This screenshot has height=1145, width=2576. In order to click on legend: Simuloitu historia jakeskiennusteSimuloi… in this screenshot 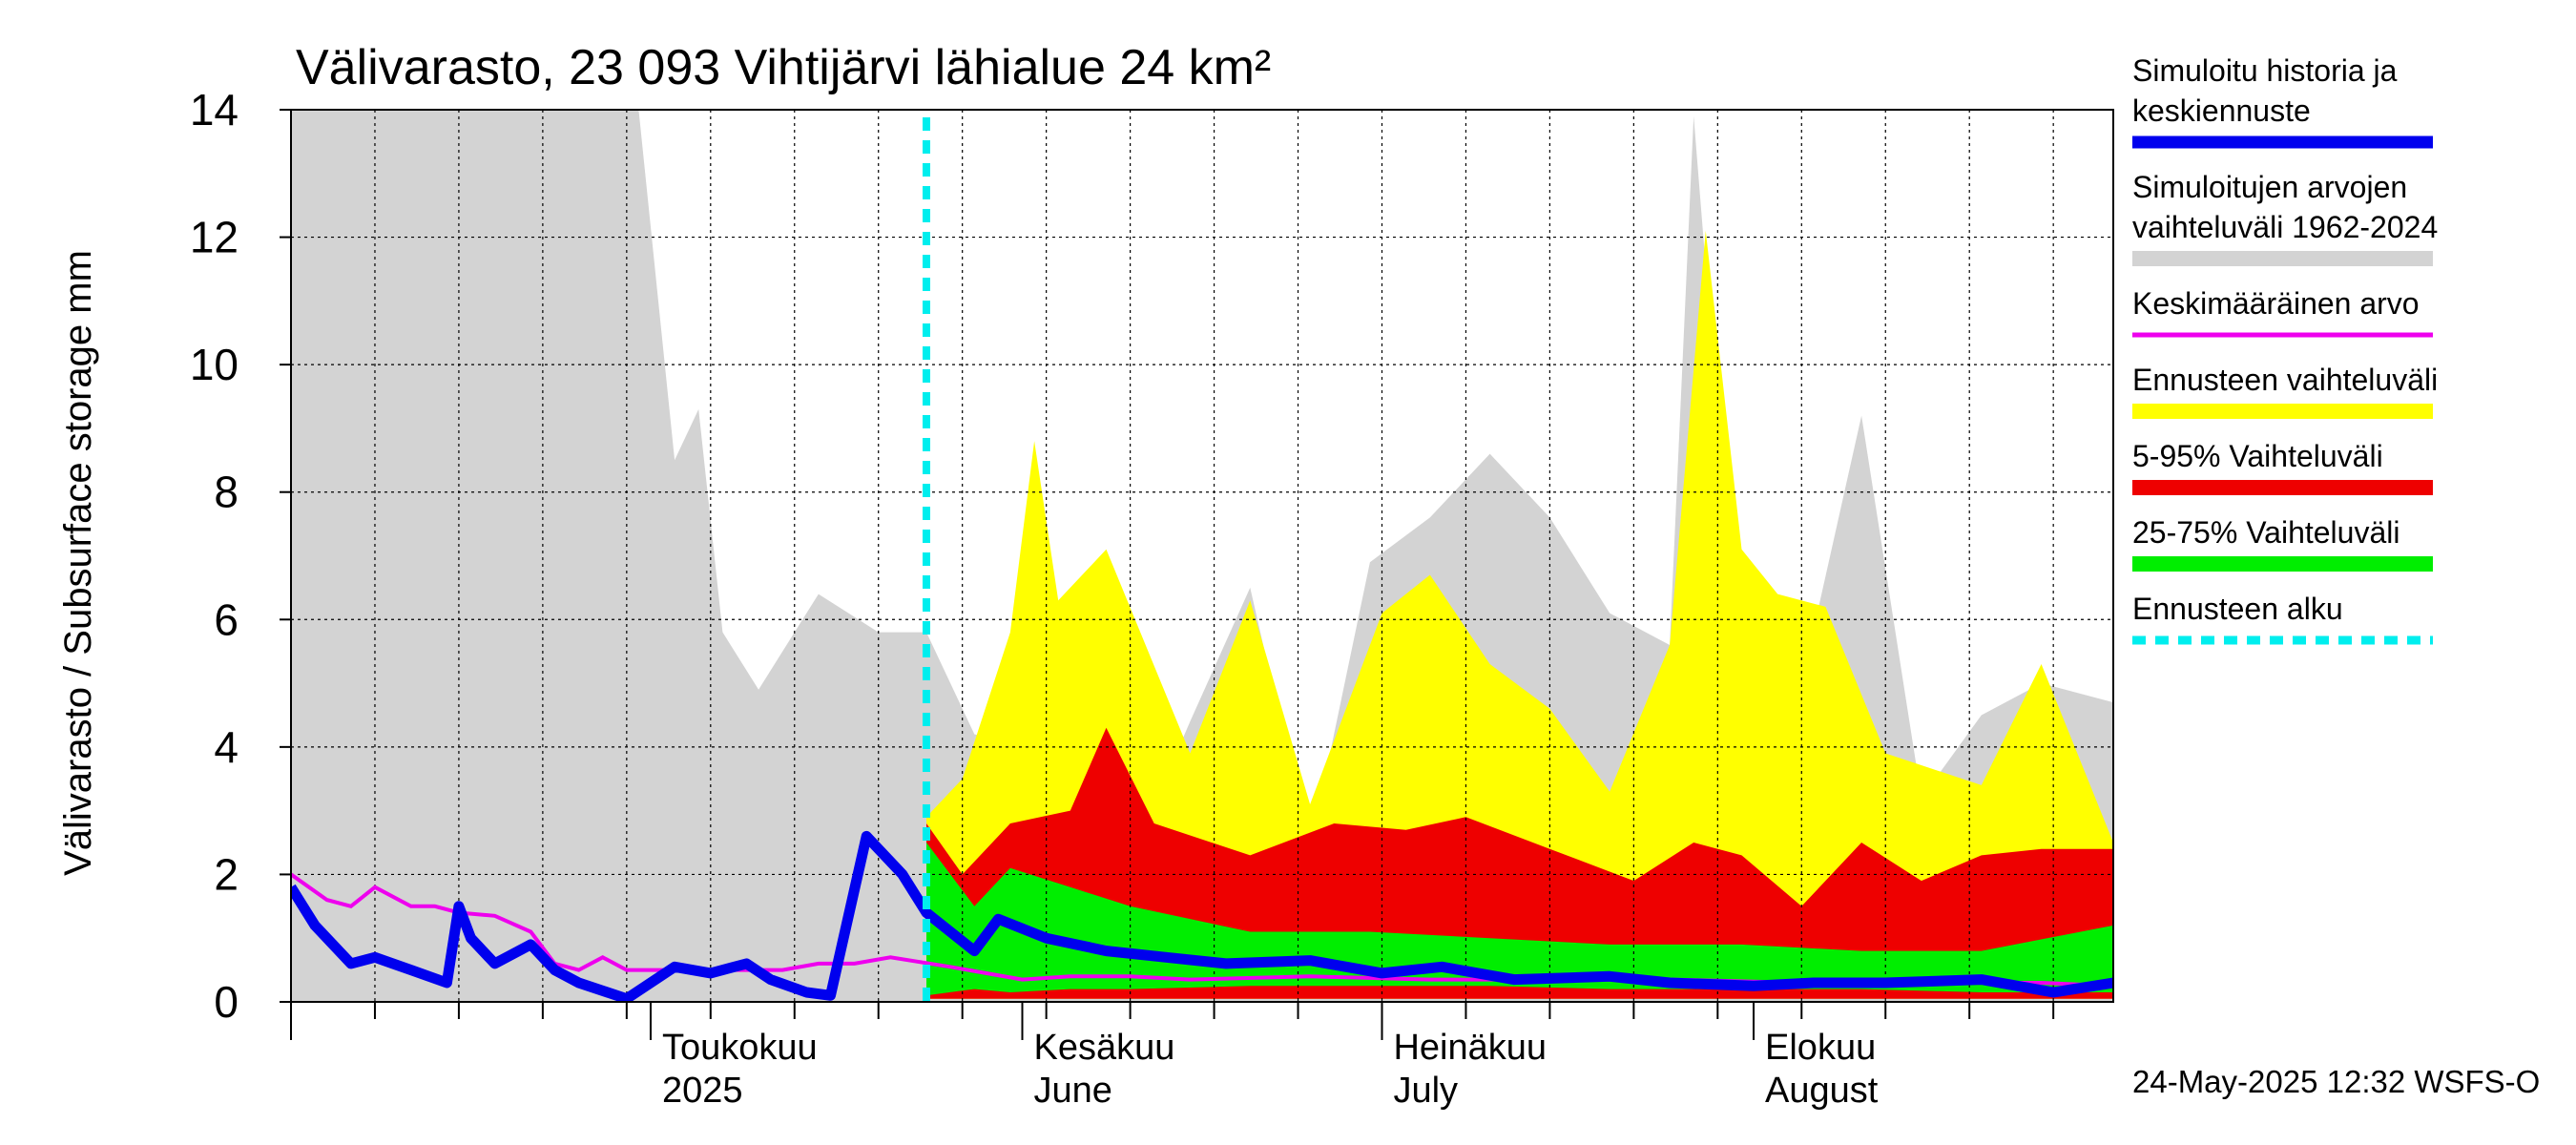, I will do `click(2285, 349)`.